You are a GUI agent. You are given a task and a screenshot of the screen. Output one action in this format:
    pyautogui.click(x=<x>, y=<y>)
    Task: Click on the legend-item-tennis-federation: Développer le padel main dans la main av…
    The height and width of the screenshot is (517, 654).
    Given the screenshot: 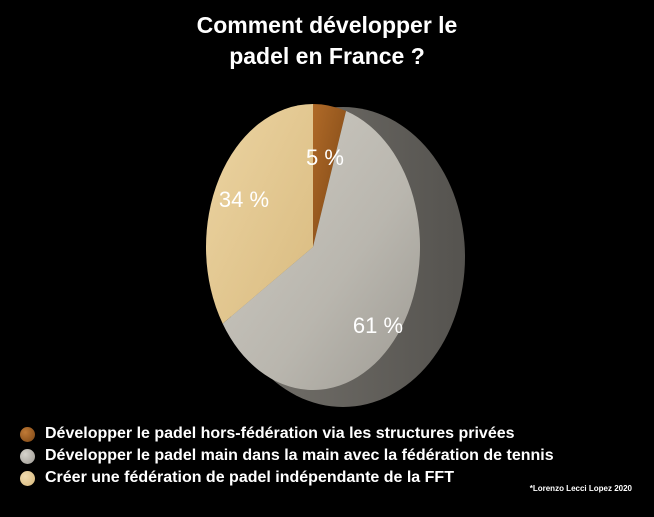 What is the action you would take?
    pyautogui.click(x=287, y=456)
    